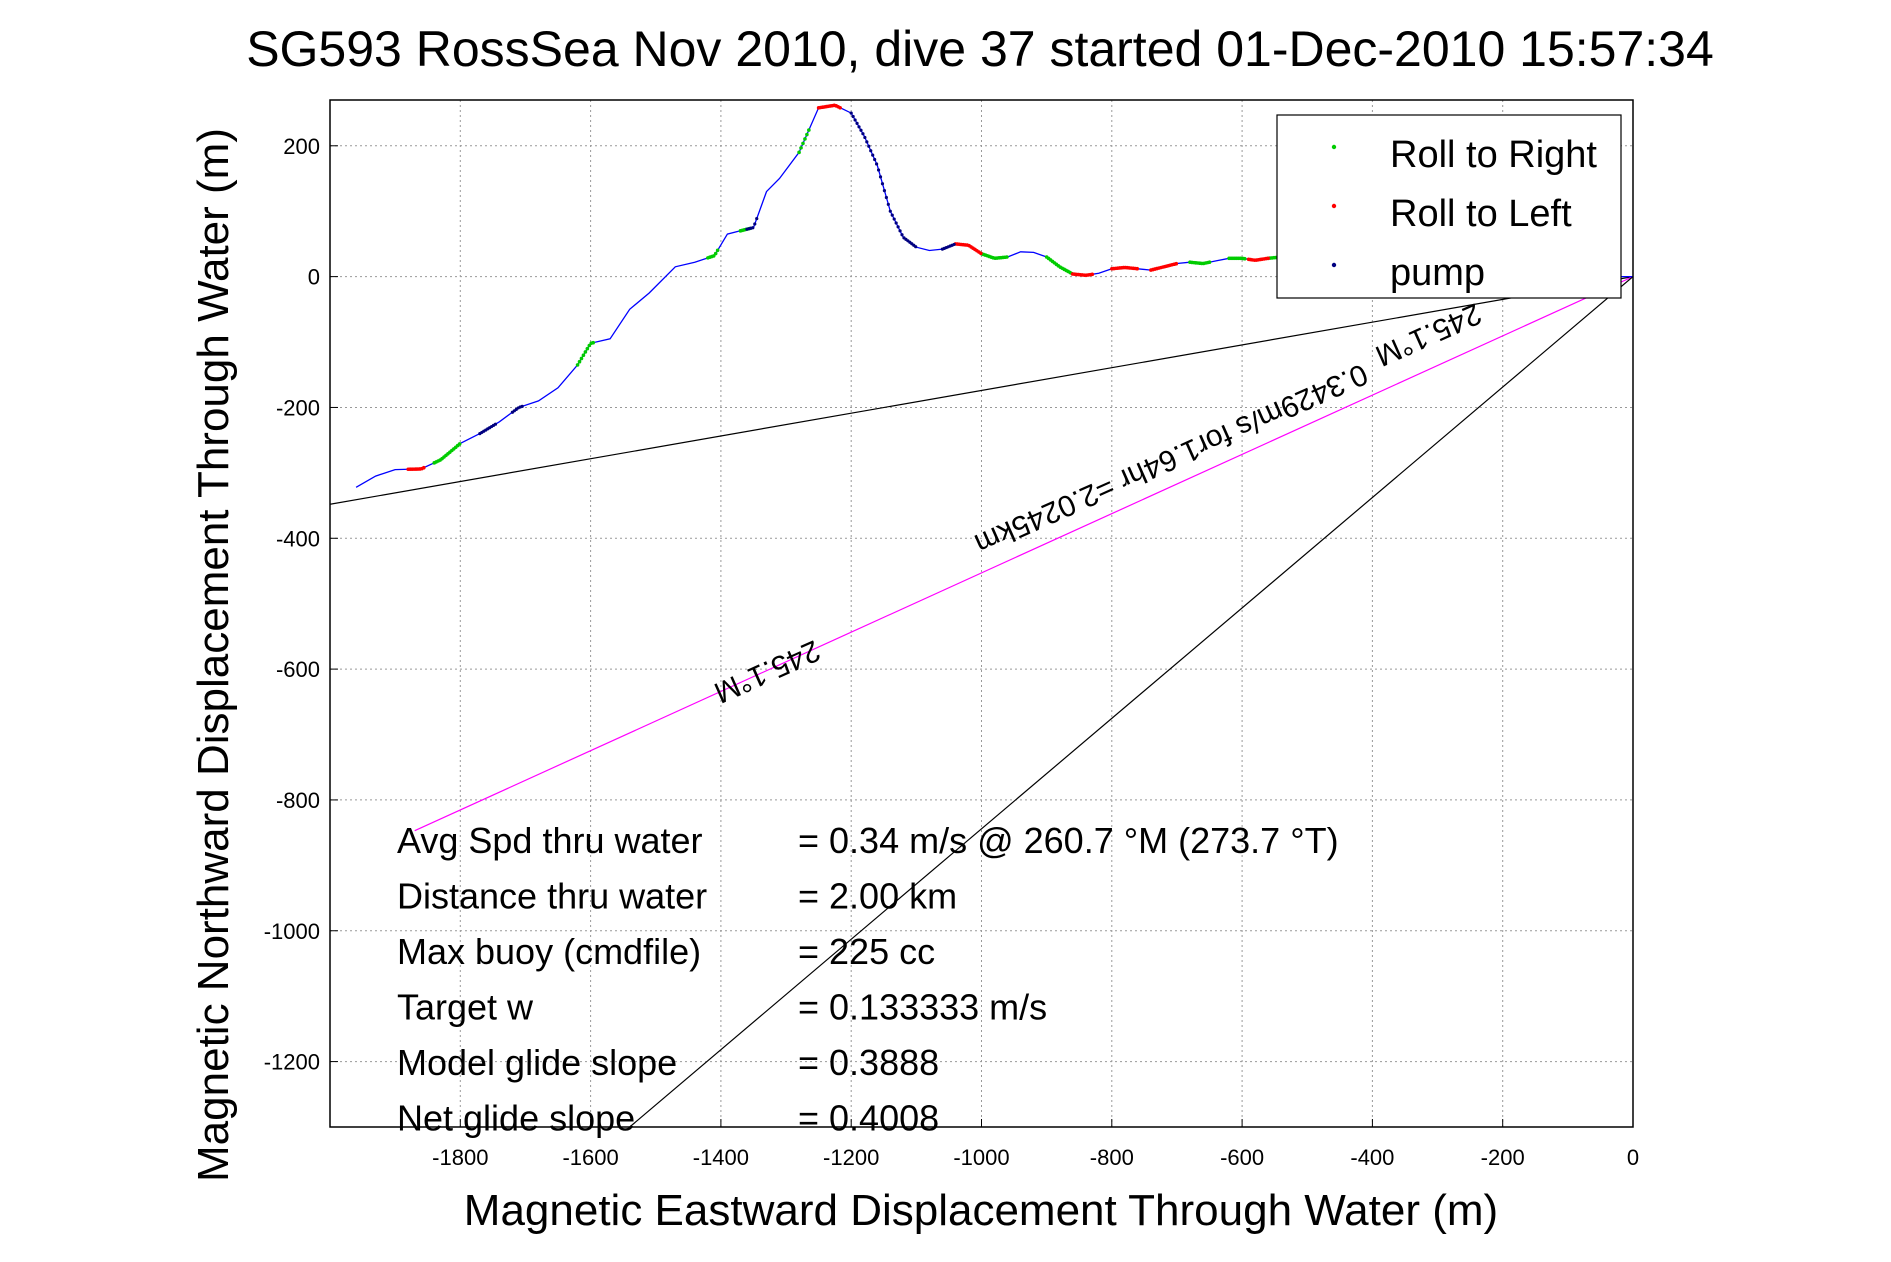 This screenshot has height=1262, width=1891. Describe the element at coordinates (516, 1118) in the screenshot. I see `stat-label: Net glide slope` at that location.